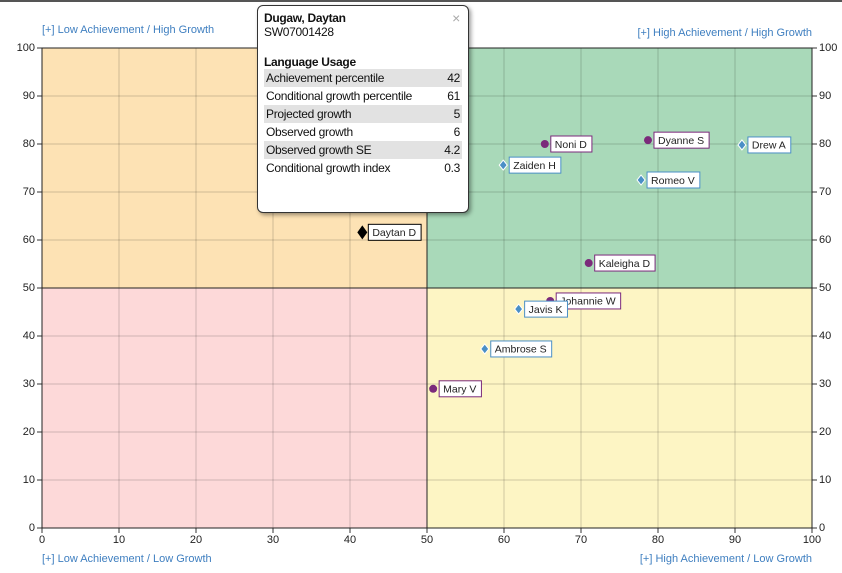 The height and width of the screenshot is (573, 842). Describe the element at coordinates (452, 168) in the screenshot. I see `row-value: 0.3` at that location.